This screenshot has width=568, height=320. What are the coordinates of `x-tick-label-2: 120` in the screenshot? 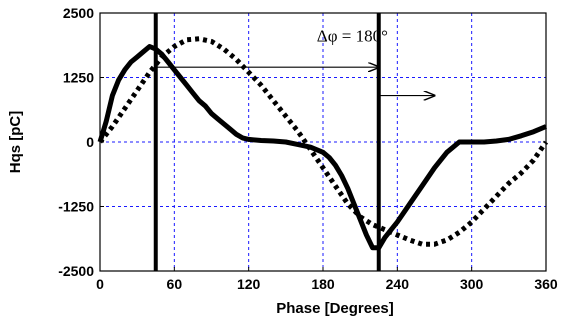 It's located at (249, 284).